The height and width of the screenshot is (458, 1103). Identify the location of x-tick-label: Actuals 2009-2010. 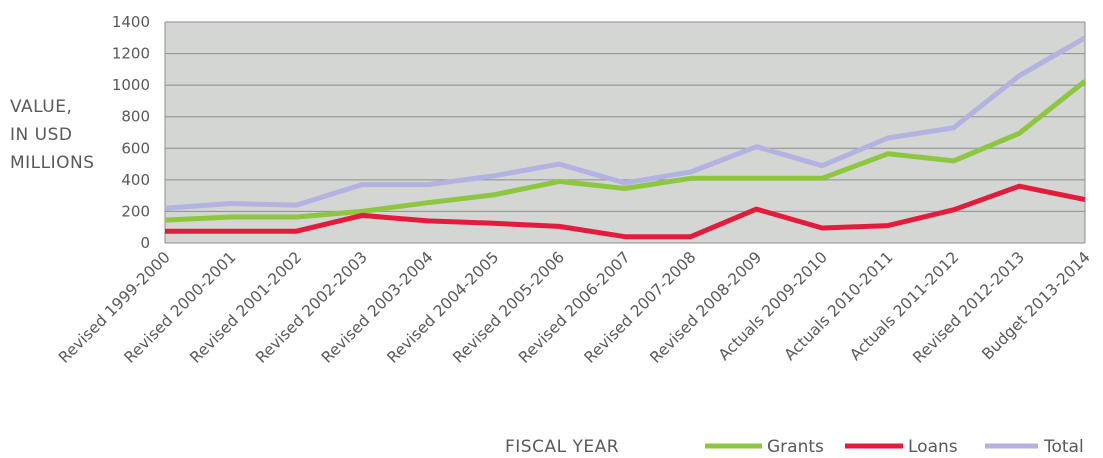
(773, 306).